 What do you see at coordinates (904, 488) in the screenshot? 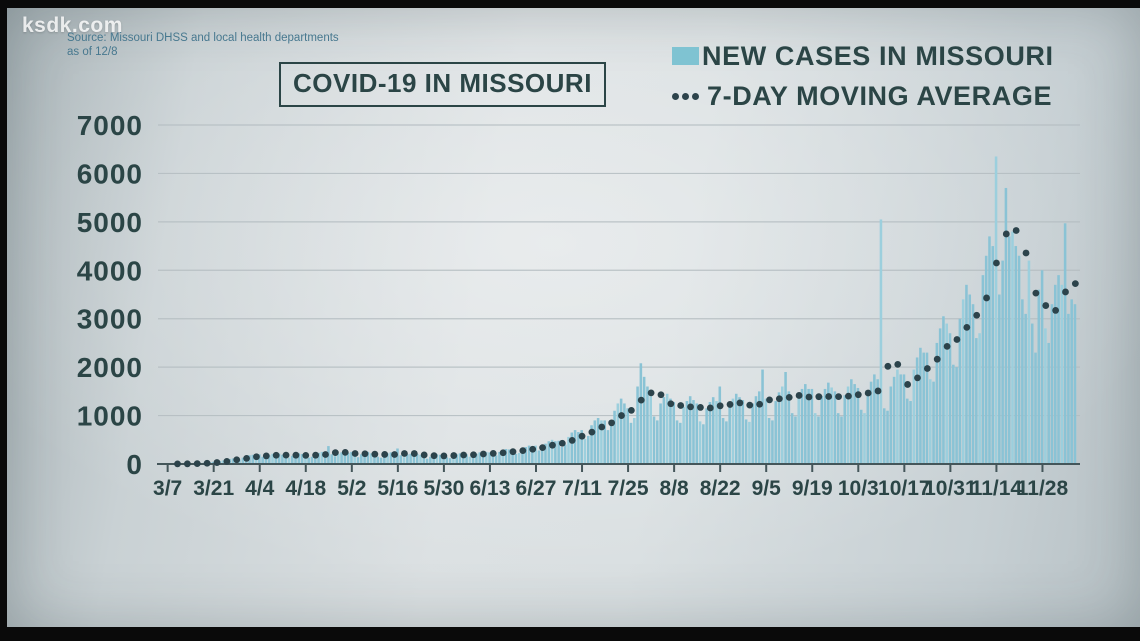
I see `svg-text: 10/17` at bounding box center [904, 488].